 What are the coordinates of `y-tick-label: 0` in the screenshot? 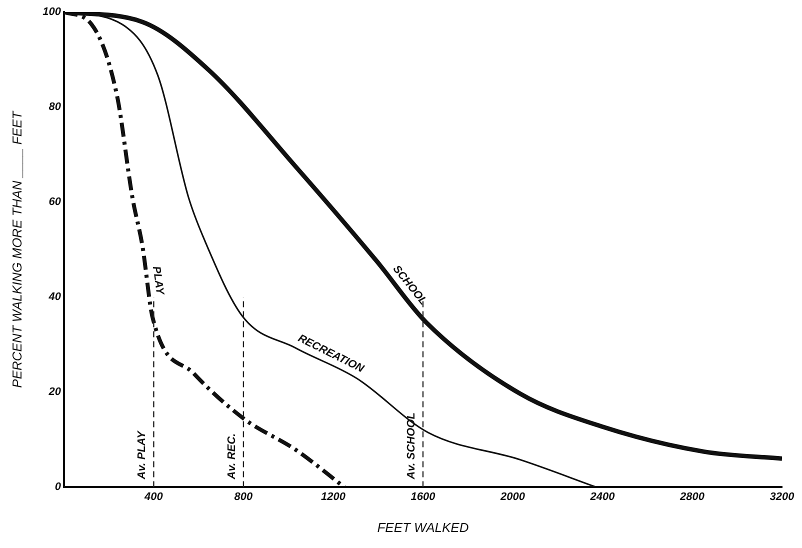 It's located at (58, 487).